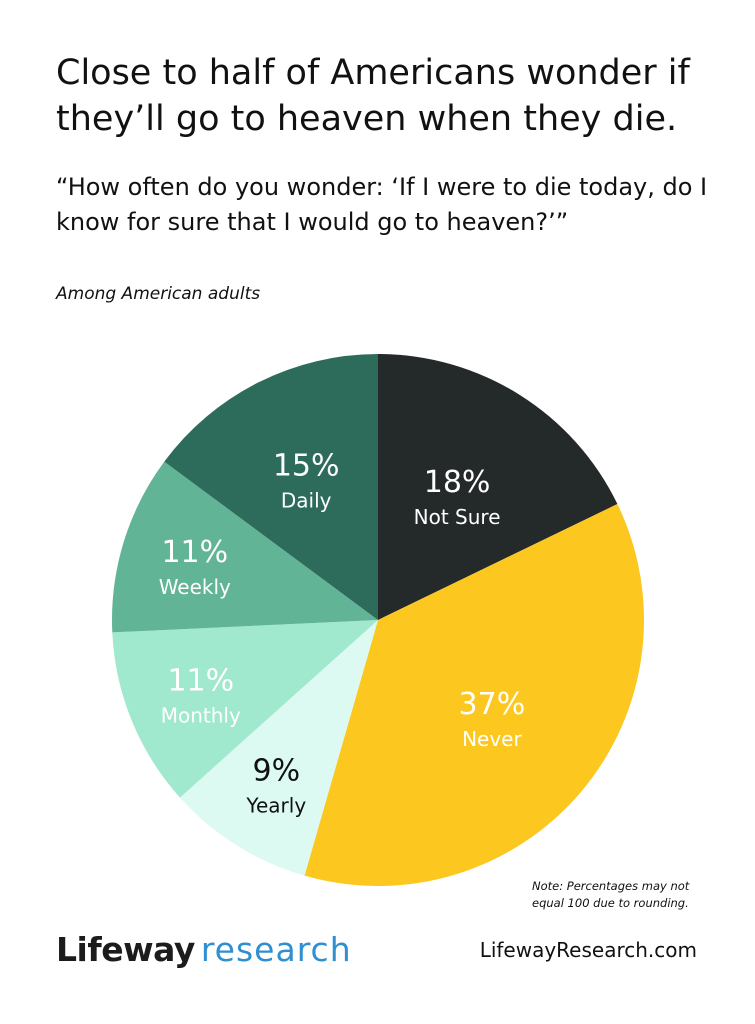 This screenshot has height=1024, width=755. What do you see at coordinates (245, 709) in the screenshot?
I see `pie-slice-monthly` at bounding box center [245, 709].